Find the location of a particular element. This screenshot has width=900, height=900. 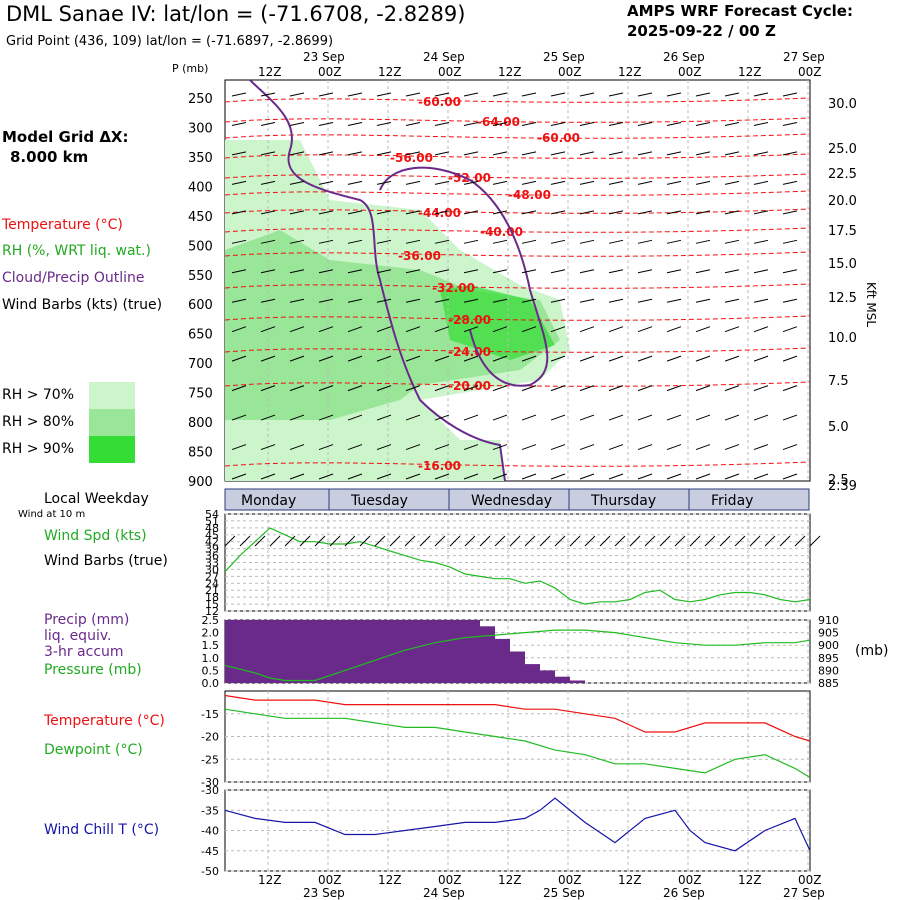

kft-tick-label: 2.39 is located at coordinates (842, 486).